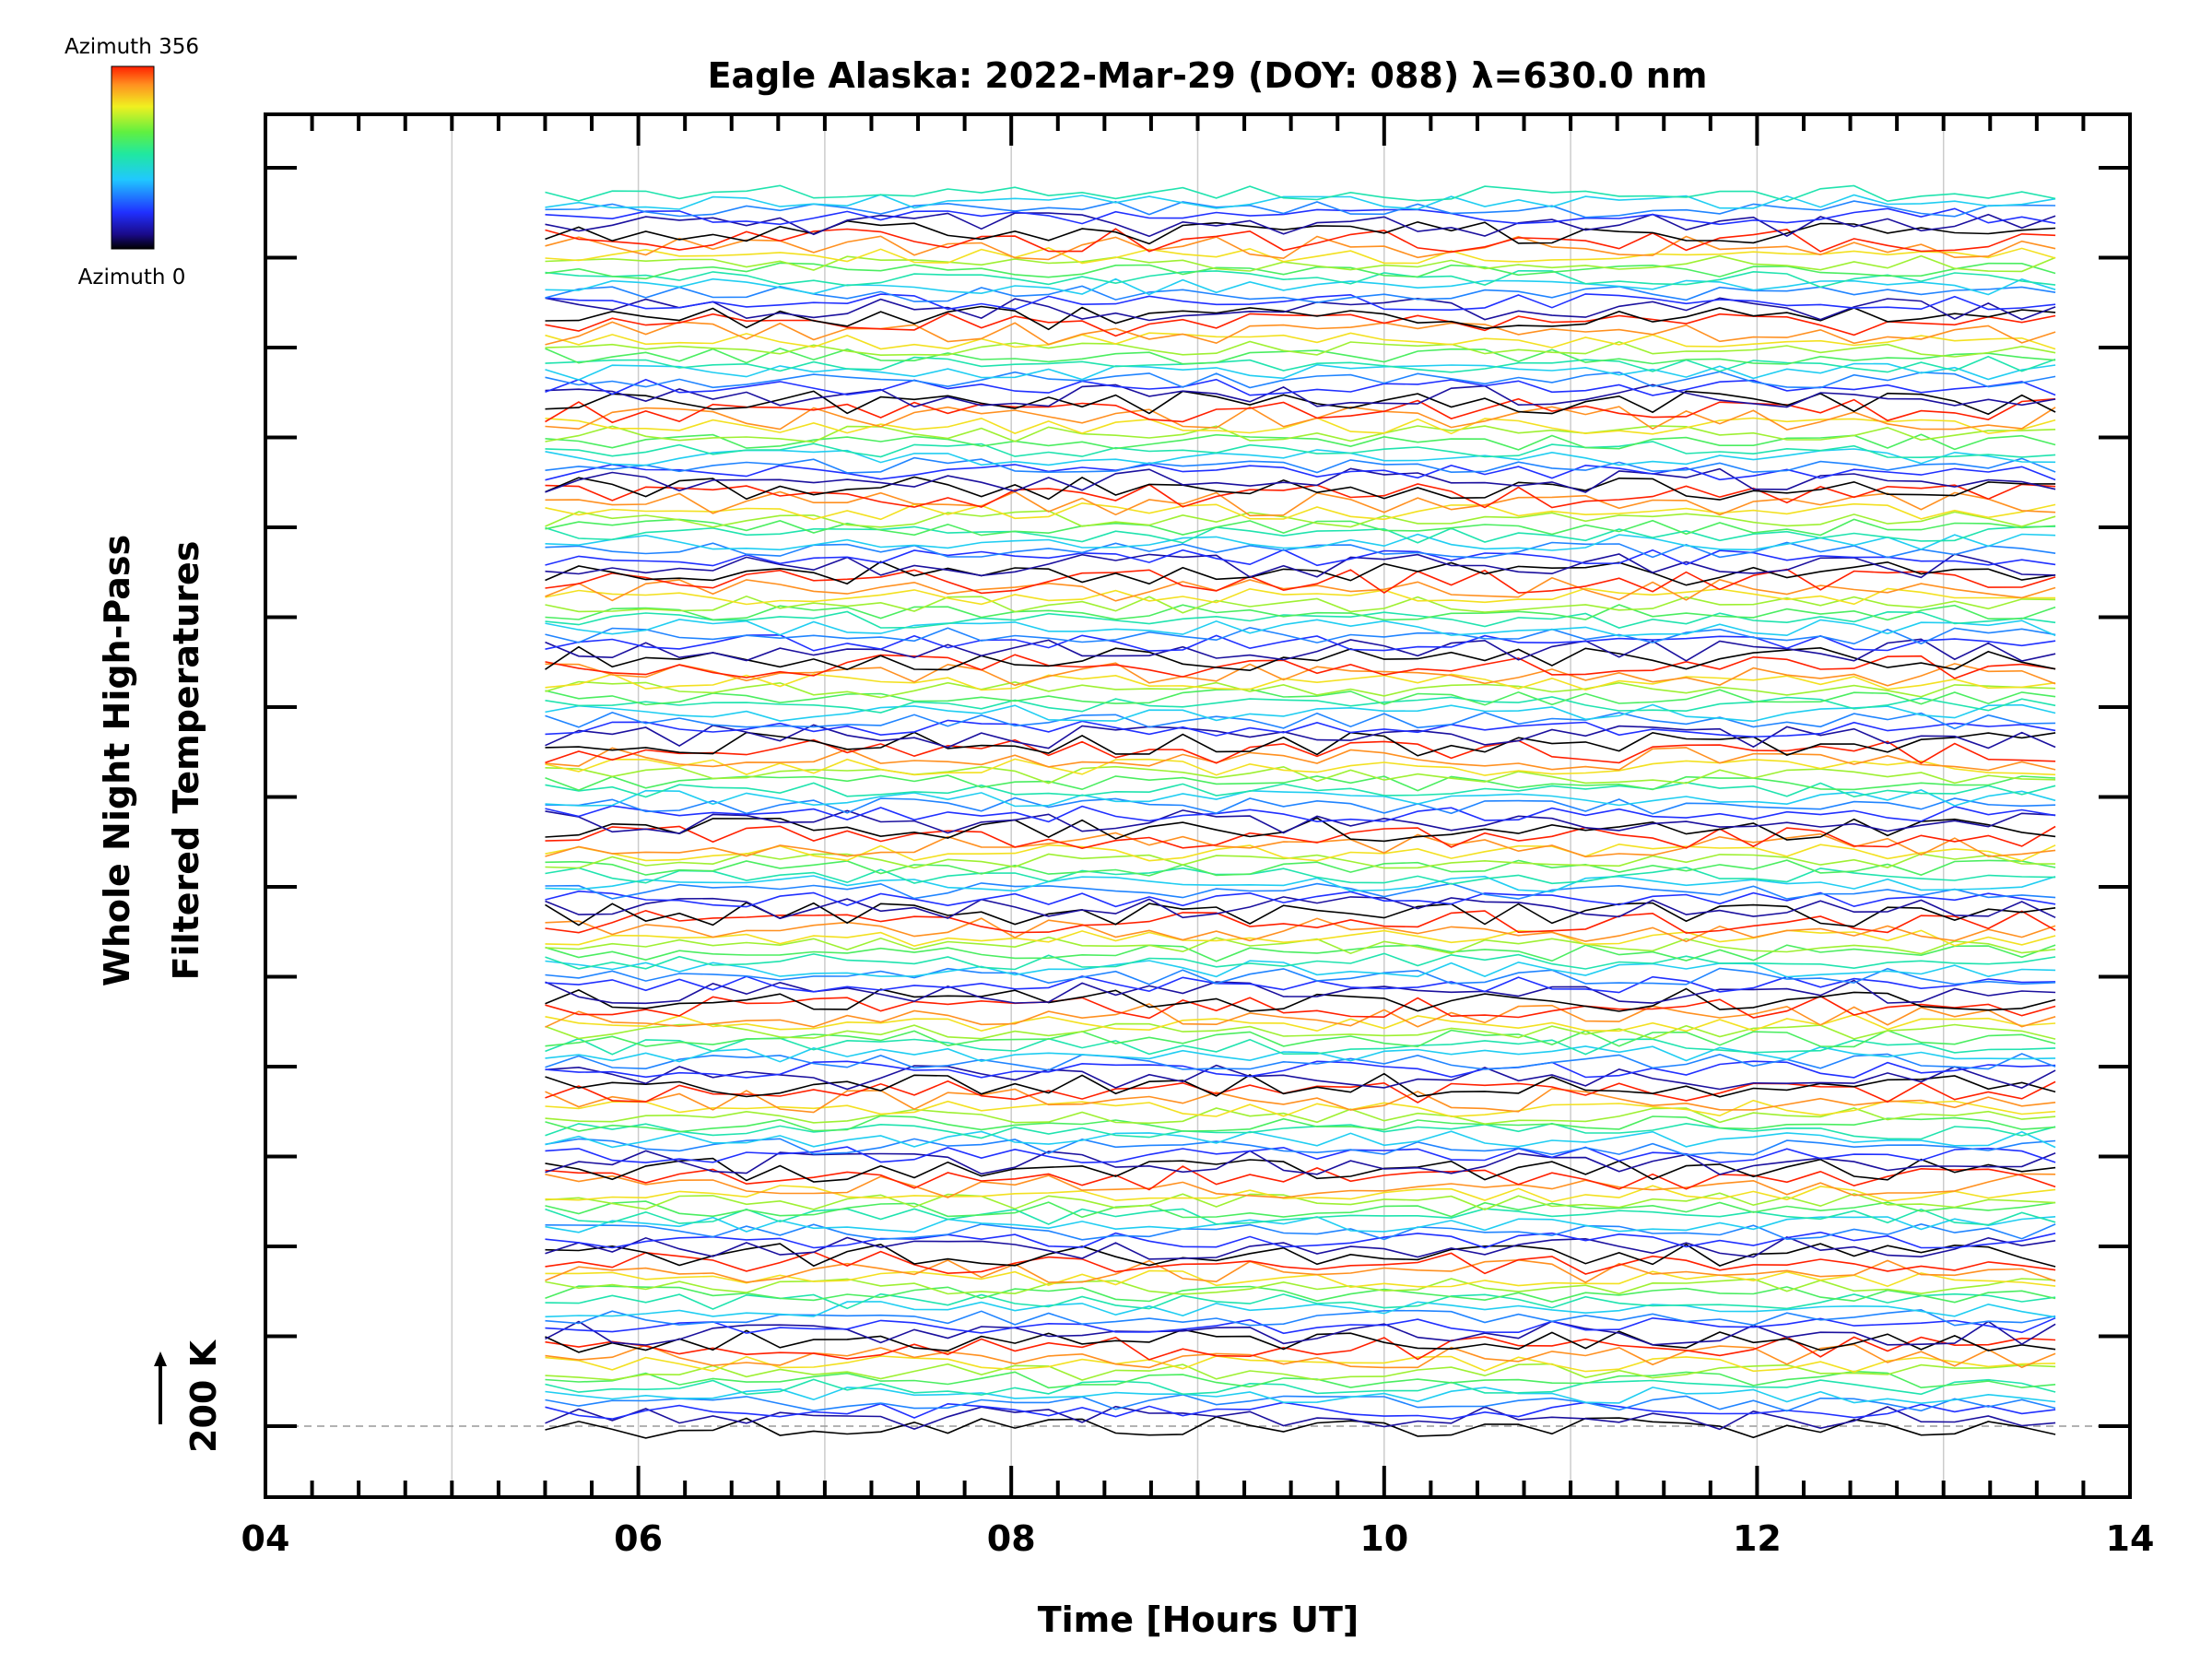 The width and height of the screenshot is (2212, 1664). I want to click on colorbar-top-label: Azimuth 356, so click(132, 47).